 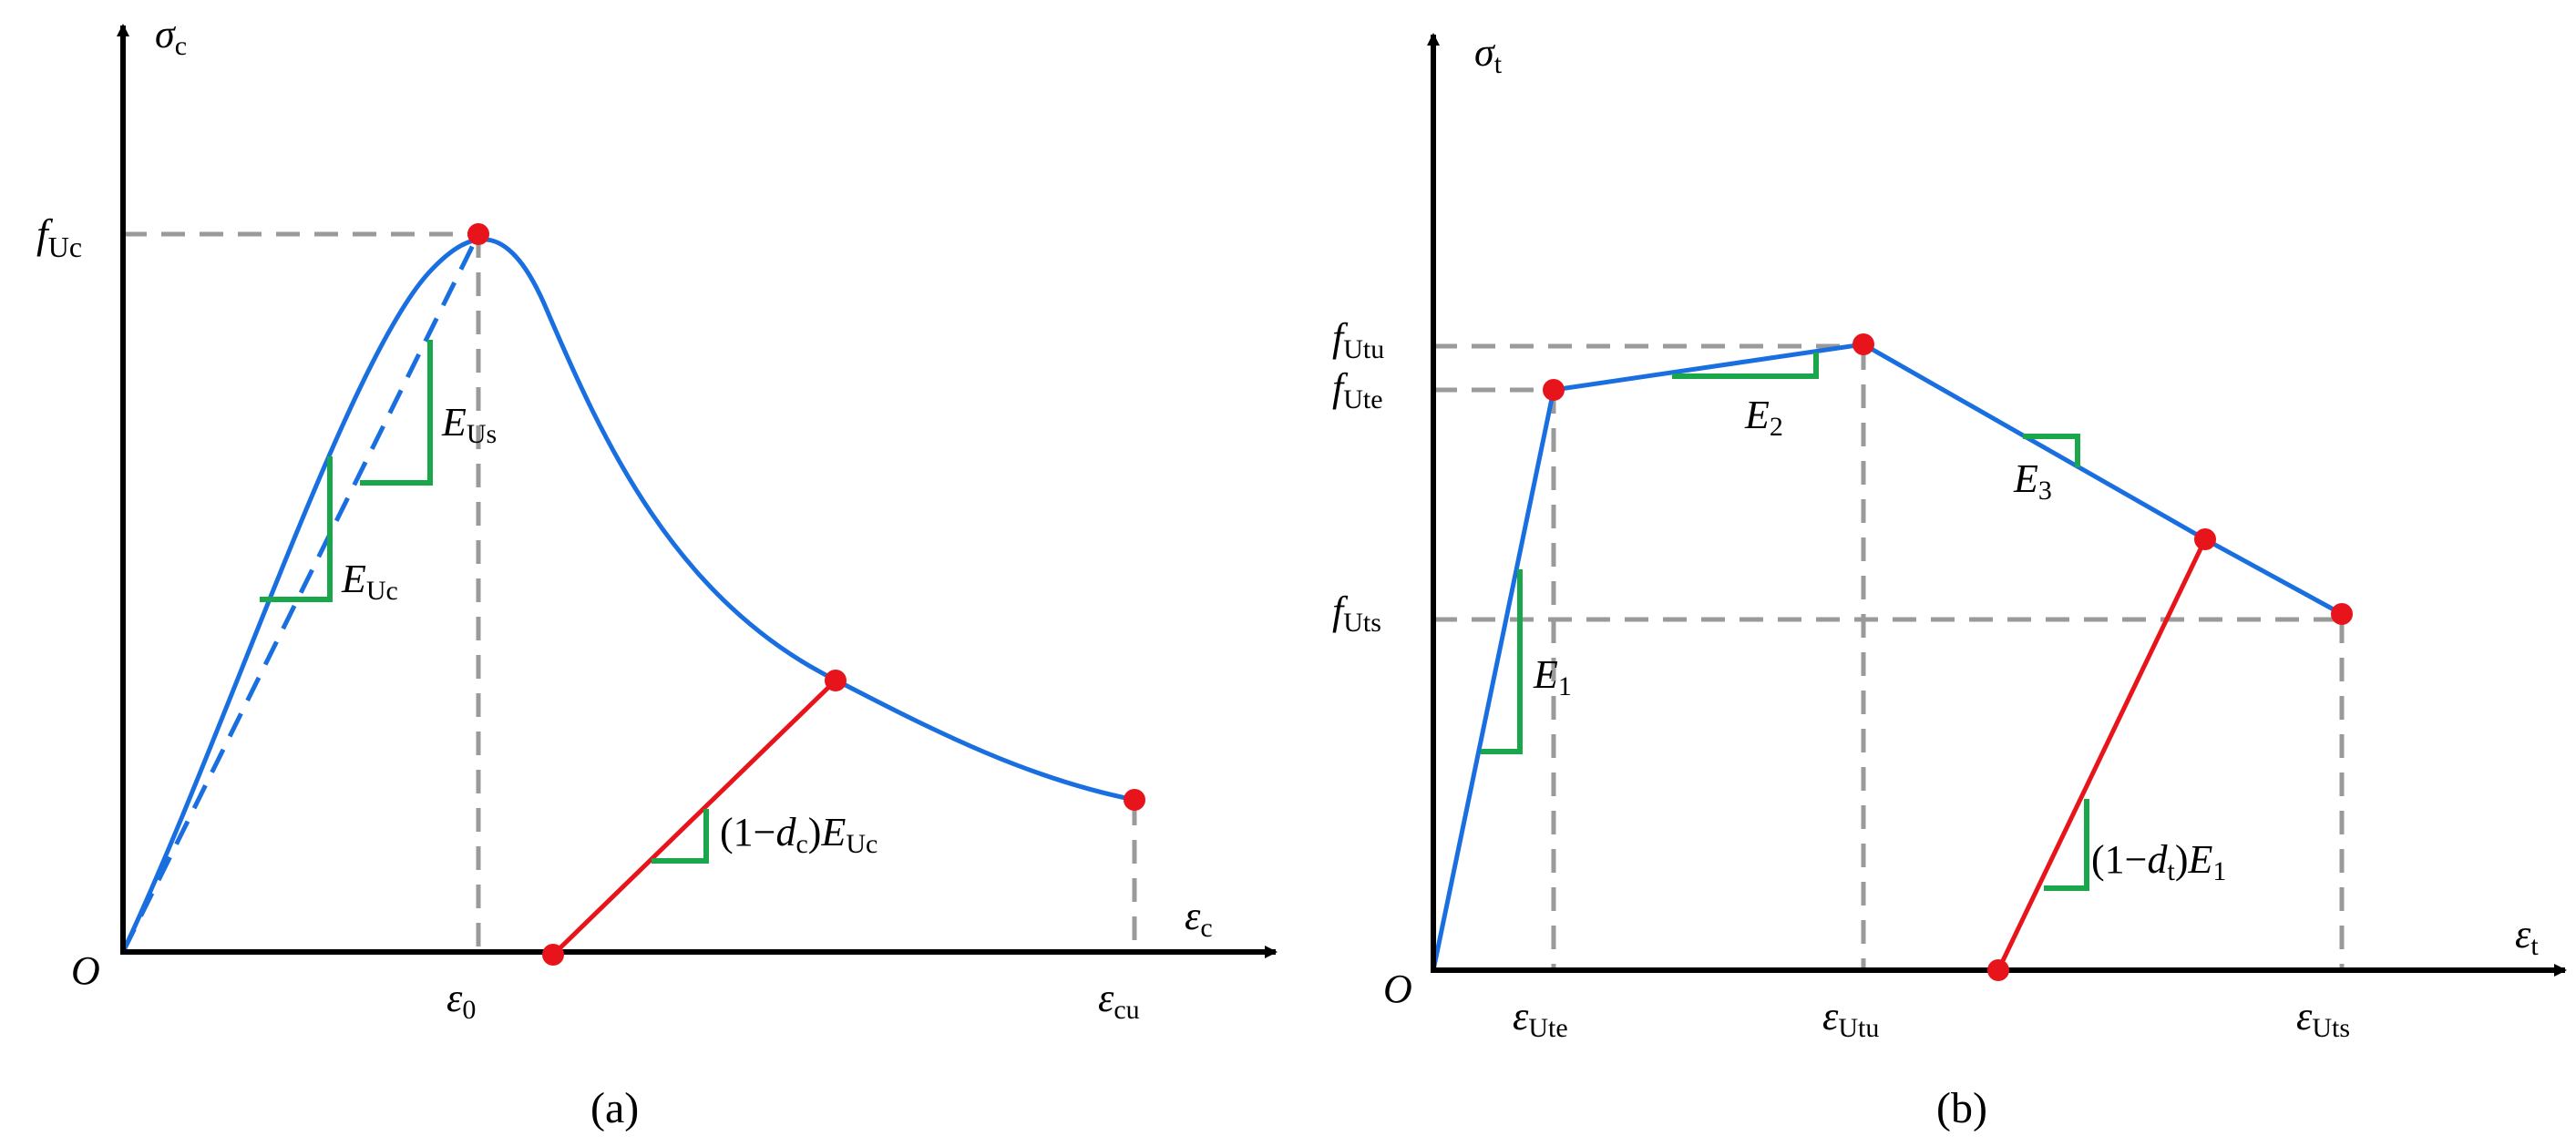 What do you see at coordinates (59, 237) in the screenshot?
I see `label-f-uc: fUc` at bounding box center [59, 237].